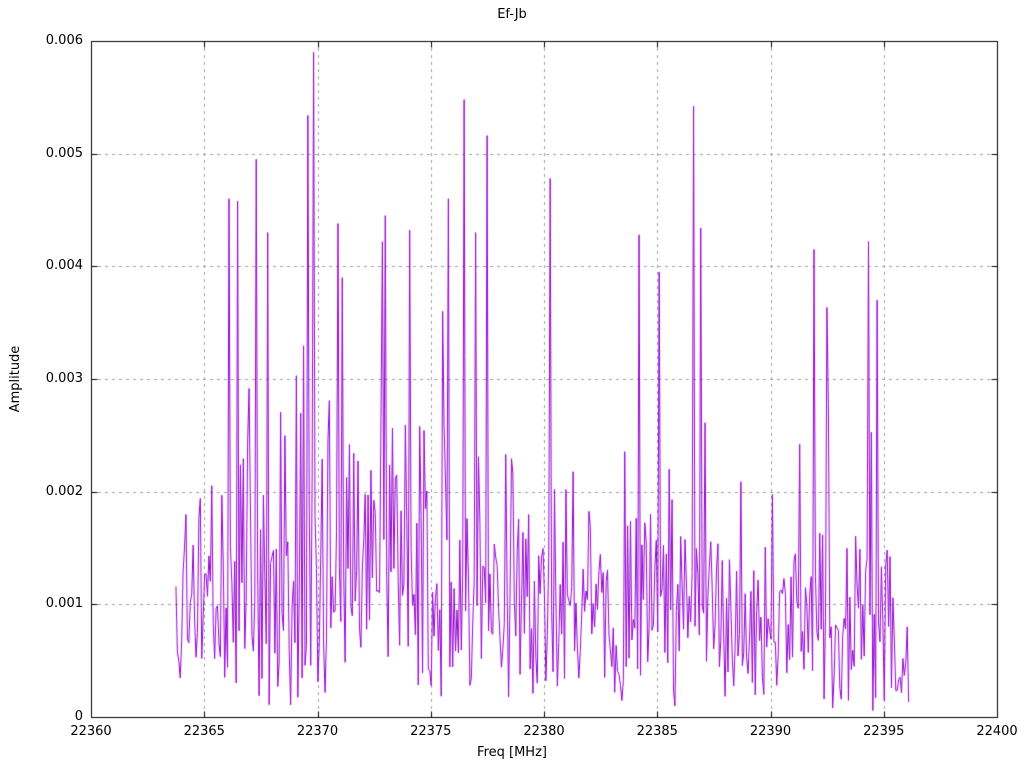 The image size is (1024, 768). Describe the element at coordinates (204, 731) in the screenshot. I see `x-tick-label: 22365` at that location.